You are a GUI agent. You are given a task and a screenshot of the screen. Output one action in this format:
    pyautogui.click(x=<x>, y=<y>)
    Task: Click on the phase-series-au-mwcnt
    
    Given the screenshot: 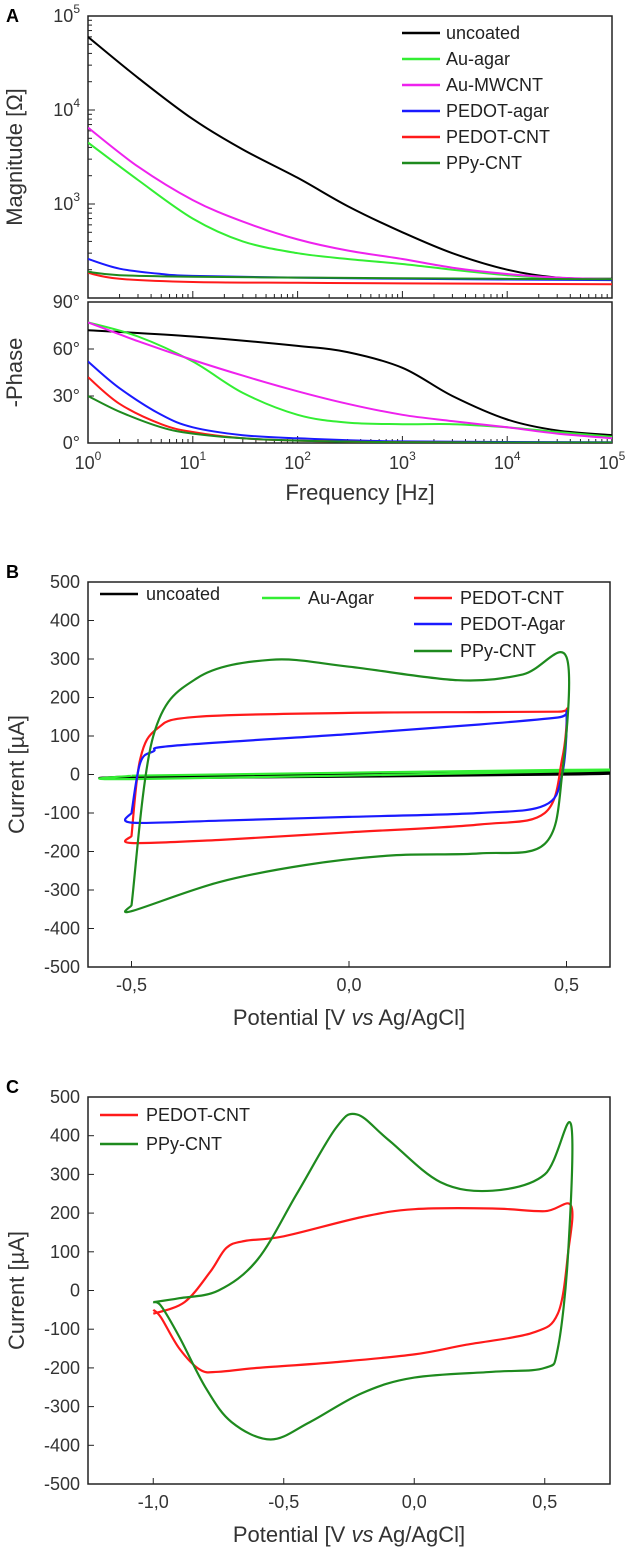 What is the action you would take?
    pyautogui.click(x=350, y=380)
    